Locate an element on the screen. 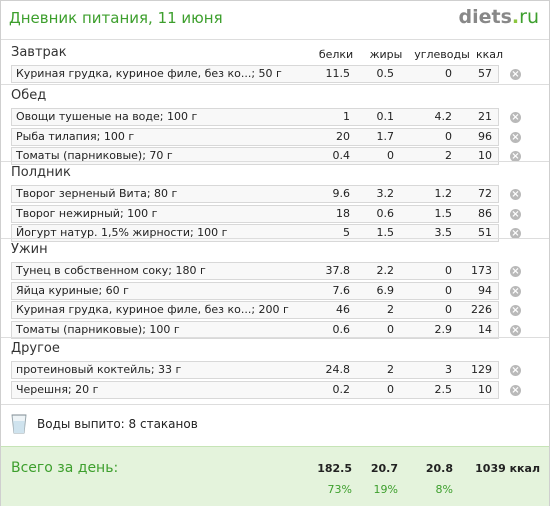  logo-main: diets is located at coordinates (485, 17).